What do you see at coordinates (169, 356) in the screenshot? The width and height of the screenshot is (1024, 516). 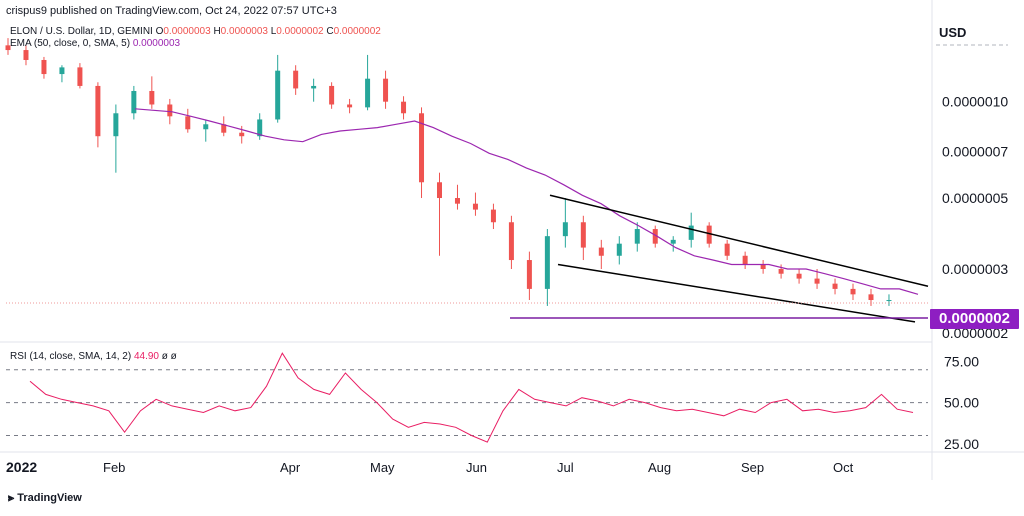 I see `rsi-extra: ø ø` at bounding box center [169, 356].